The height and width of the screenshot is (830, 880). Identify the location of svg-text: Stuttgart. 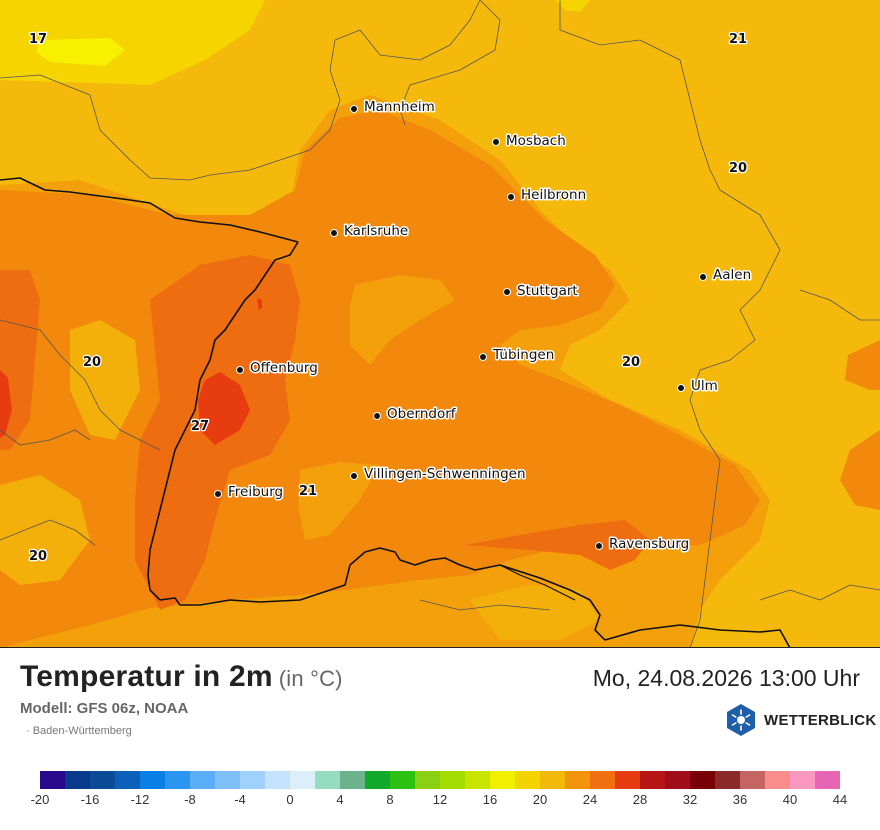
(547, 291).